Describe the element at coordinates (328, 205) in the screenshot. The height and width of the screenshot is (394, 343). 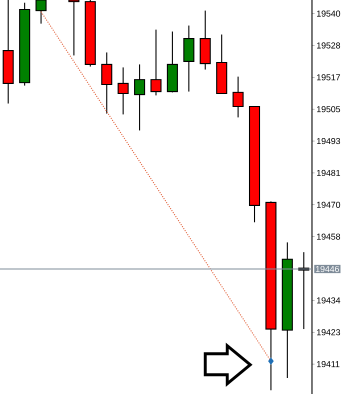
I see `y-tick-label: 19470` at that location.